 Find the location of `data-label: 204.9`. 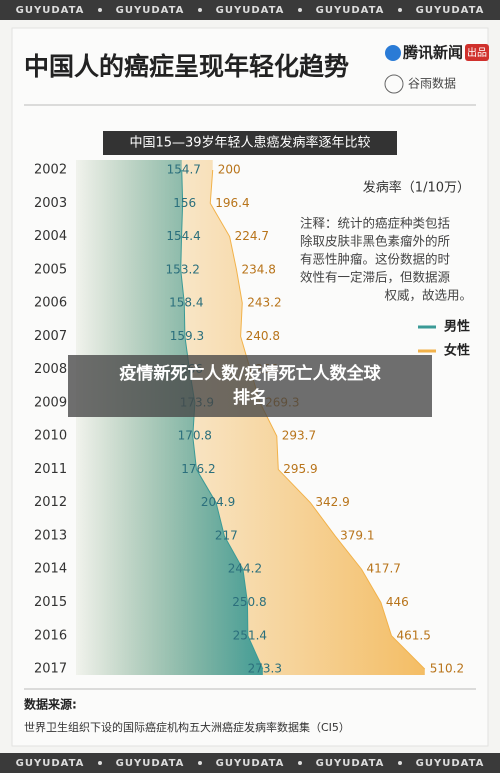

data-label: 204.9 is located at coordinates (218, 502).